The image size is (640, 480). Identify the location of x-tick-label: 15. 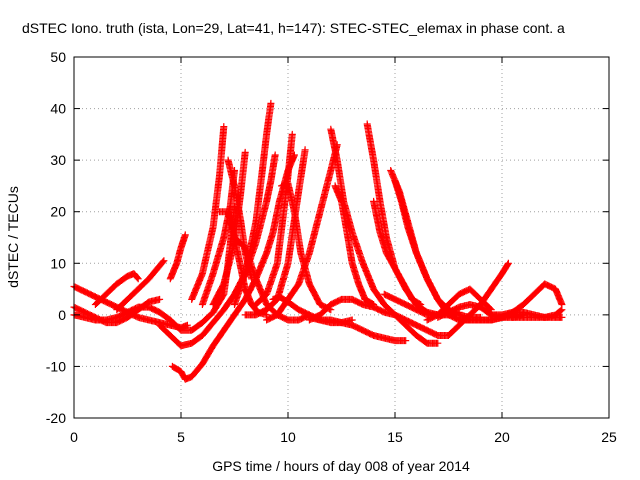
(395, 437).